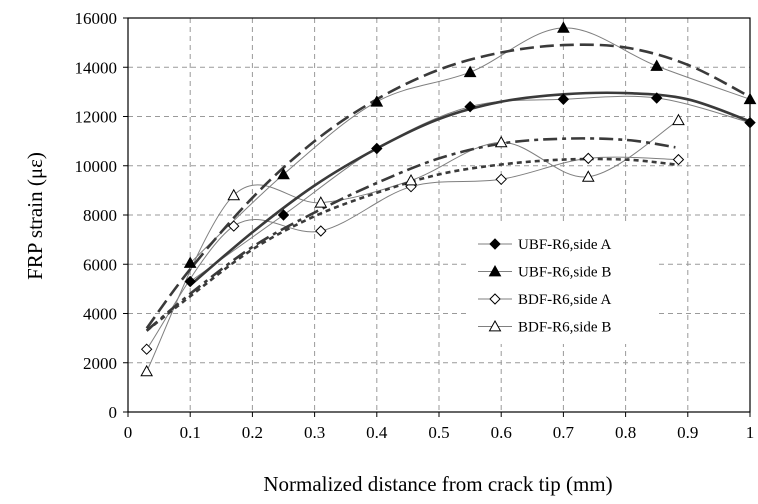 Image resolution: width=758 pixels, height=504 pixels. What do you see at coordinates (96, 18) in the screenshot?
I see `y-tick-label: 16000` at bounding box center [96, 18].